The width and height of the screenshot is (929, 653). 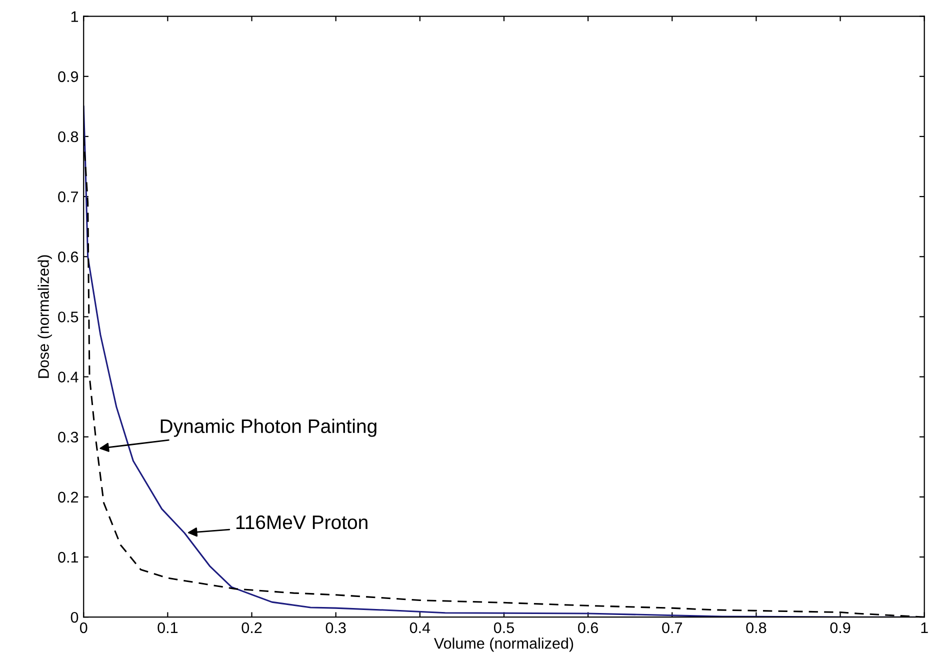 I want to click on y-tick-label: 0.7, so click(x=68, y=196).